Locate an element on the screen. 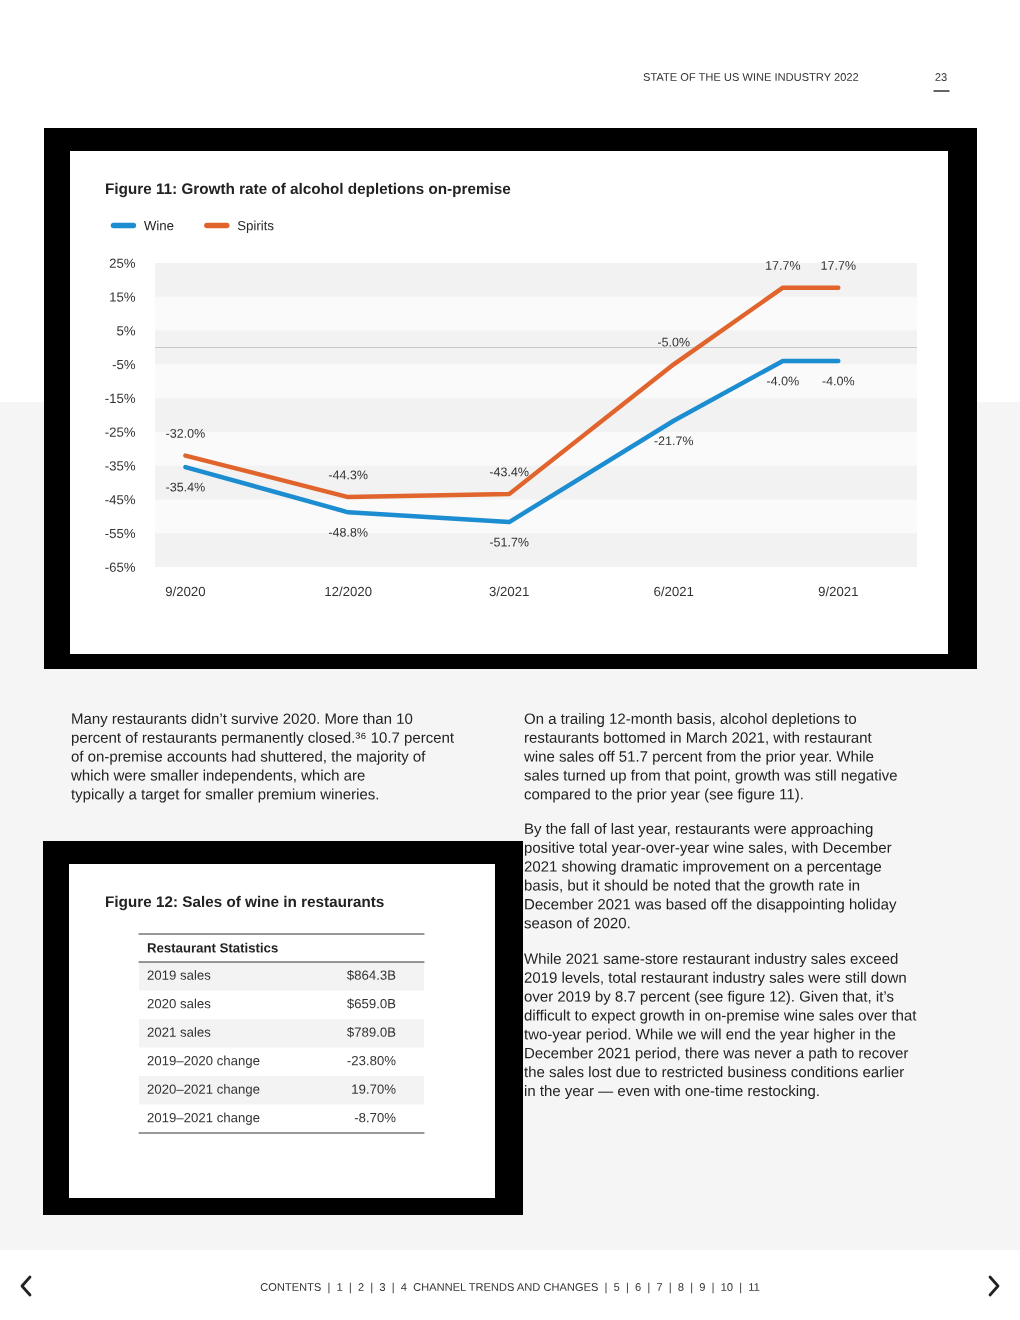 The height and width of the screenshot is (1320, 1020). text: Restaurant Statistics is located at coordinates (212, 947).